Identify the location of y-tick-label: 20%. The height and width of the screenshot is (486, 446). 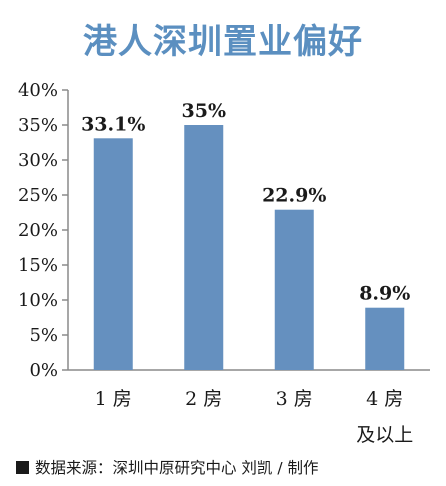
(38, 230).